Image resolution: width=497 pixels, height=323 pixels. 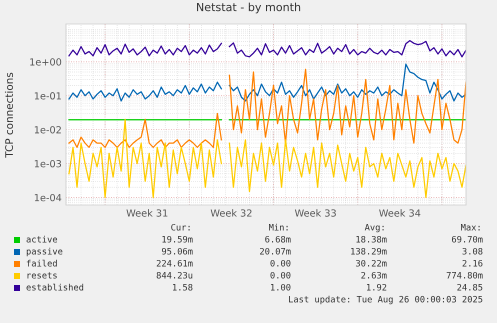 What do you see at coordinates (278, 227) in the screenshot?
I see `text: Min:` at bounding box center [278, 227].